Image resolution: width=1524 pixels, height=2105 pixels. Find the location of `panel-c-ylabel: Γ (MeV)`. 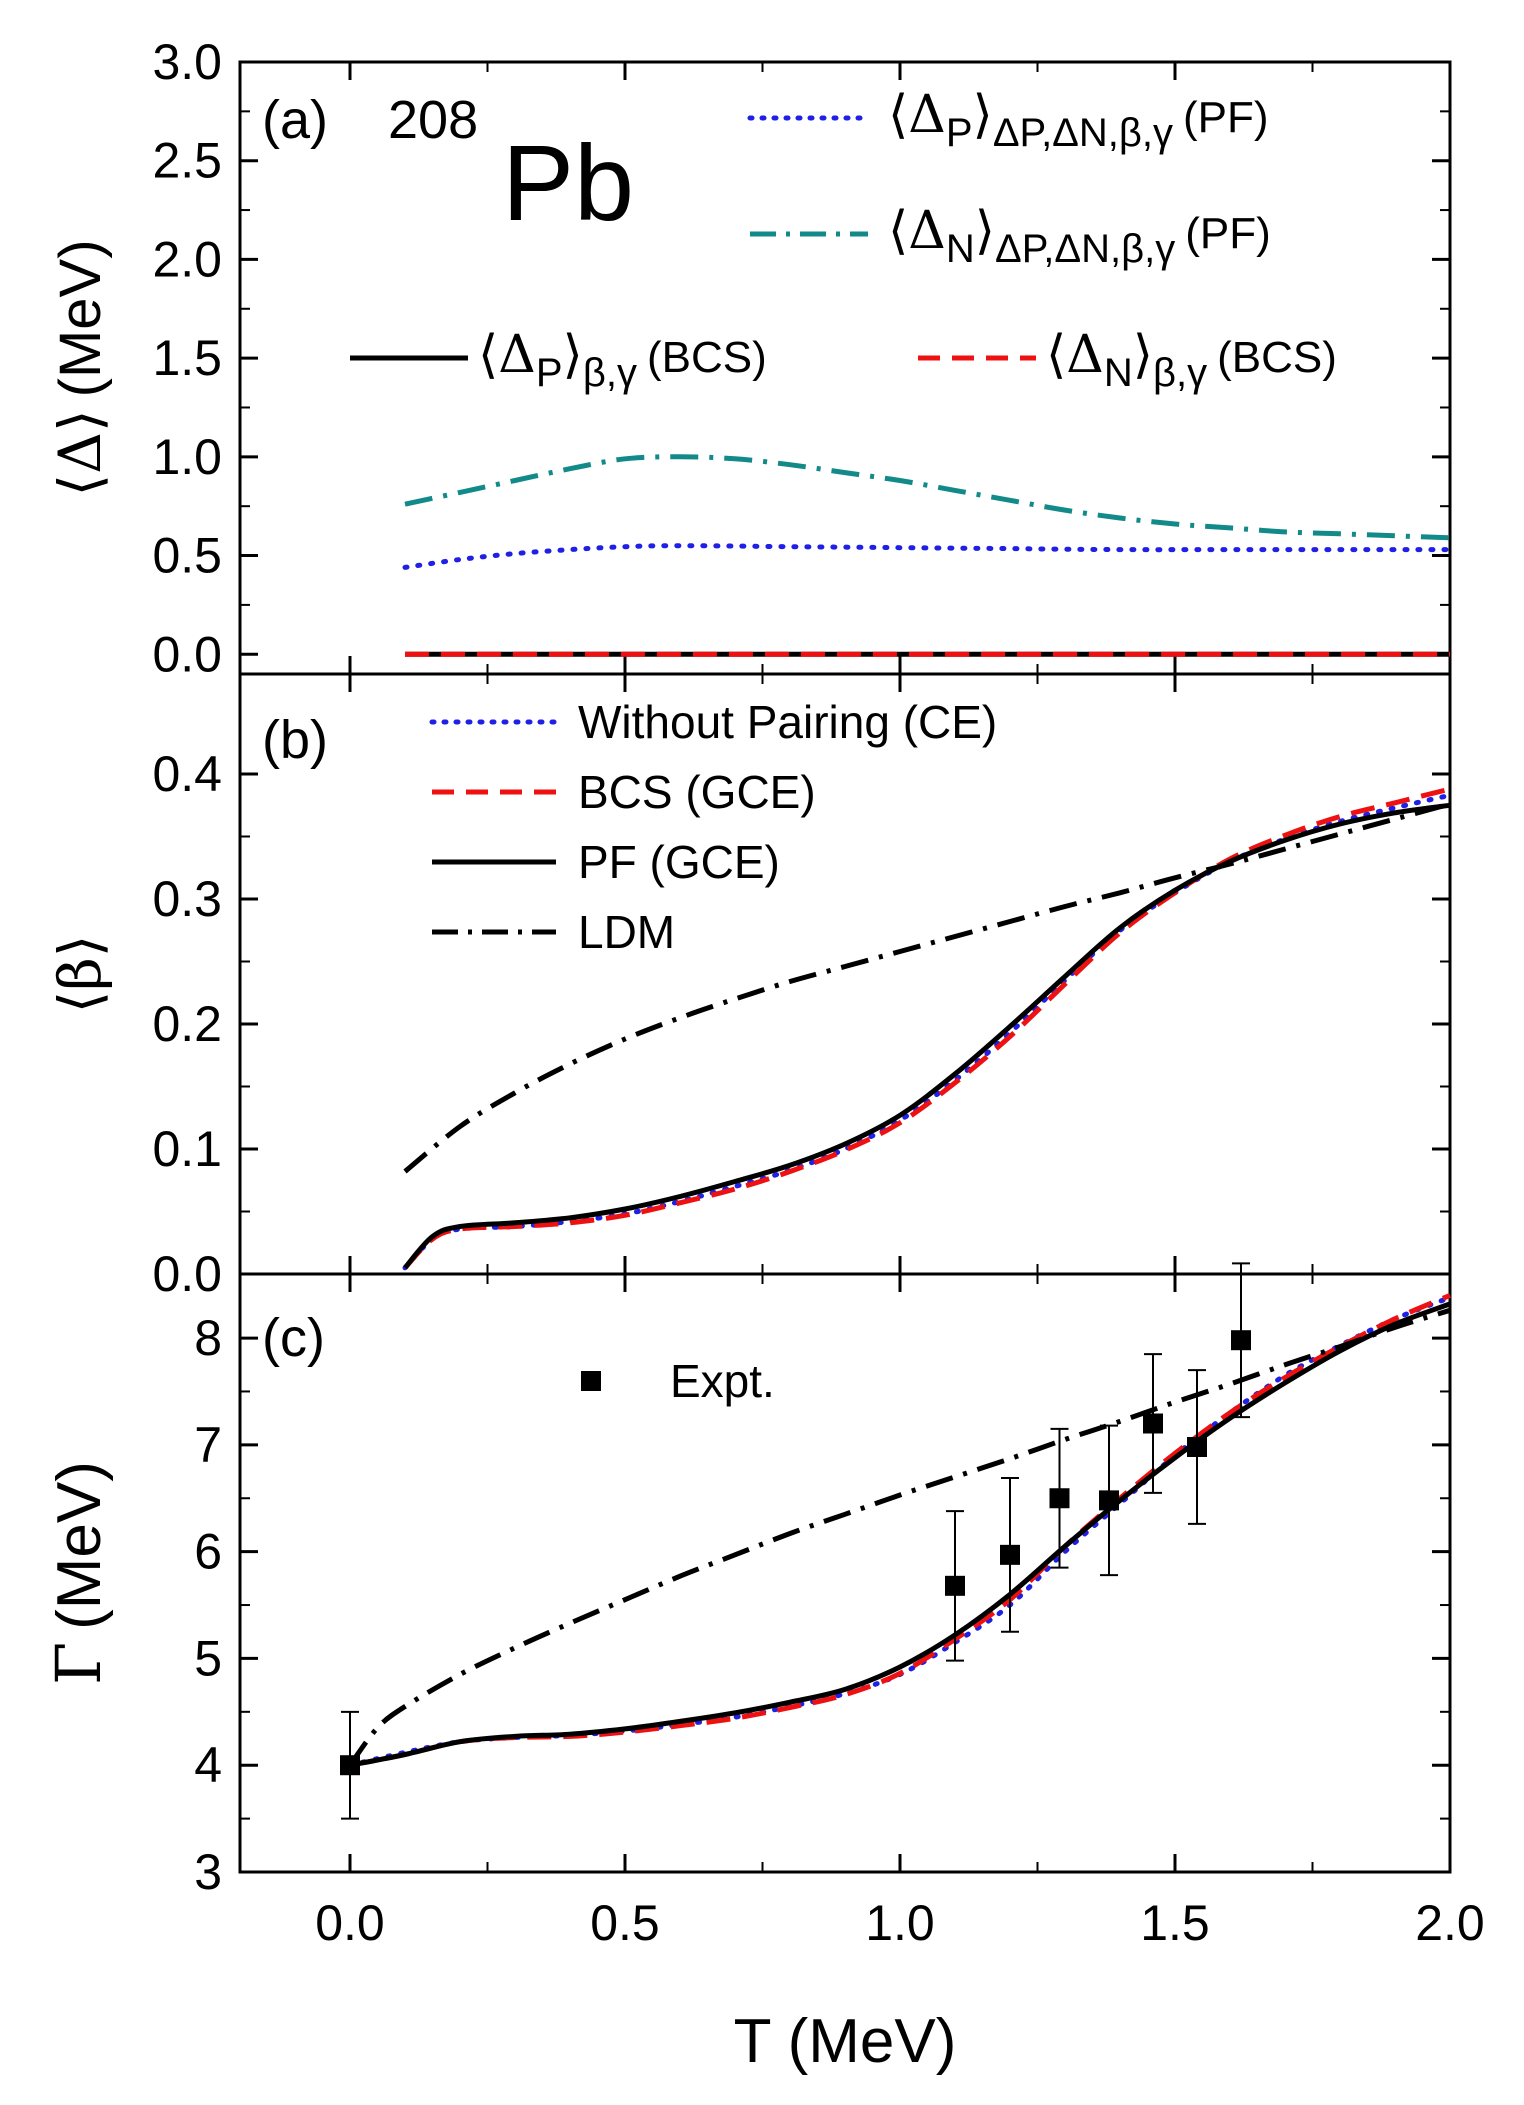

panel-c-ylabel: Γ (MeV) is located at coordinates (78, 1573).